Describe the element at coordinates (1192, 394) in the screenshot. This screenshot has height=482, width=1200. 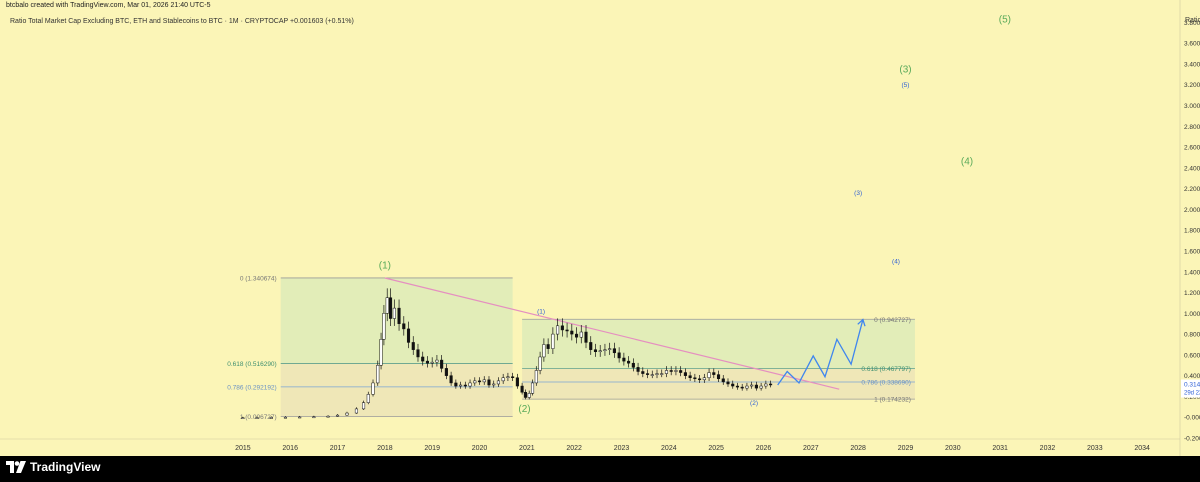
I see `bar-countdown: 29d 22h` at that location.